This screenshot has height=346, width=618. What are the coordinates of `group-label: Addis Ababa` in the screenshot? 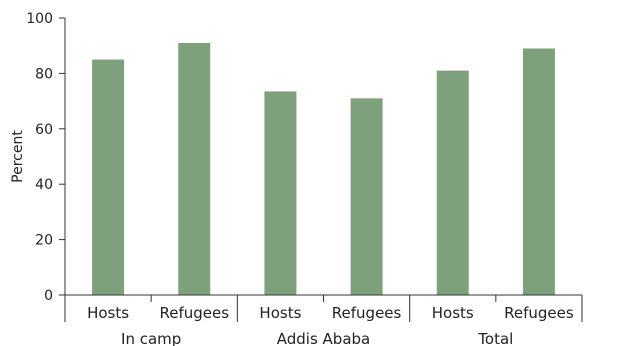 It's located at (323, 338).